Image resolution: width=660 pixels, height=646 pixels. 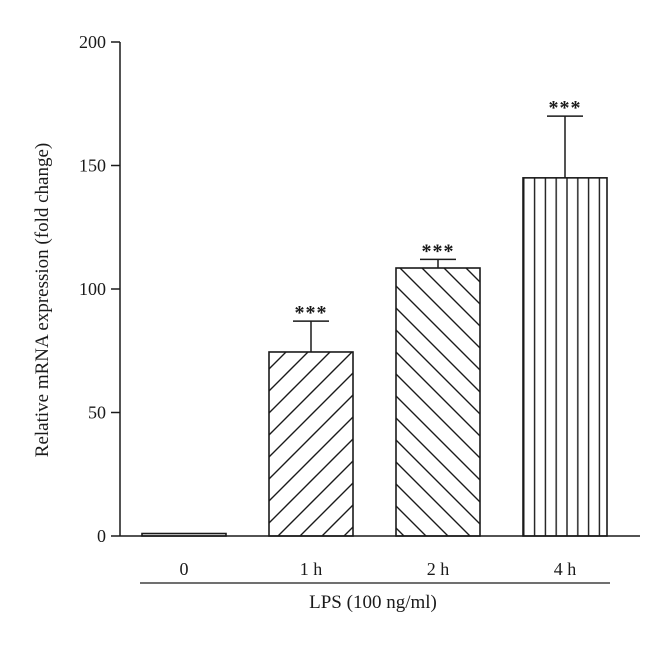 What do you see at coordinates (92, 42) in the screenshot?
I see `y-tick-label: 200` at bounding box center [92, 42].